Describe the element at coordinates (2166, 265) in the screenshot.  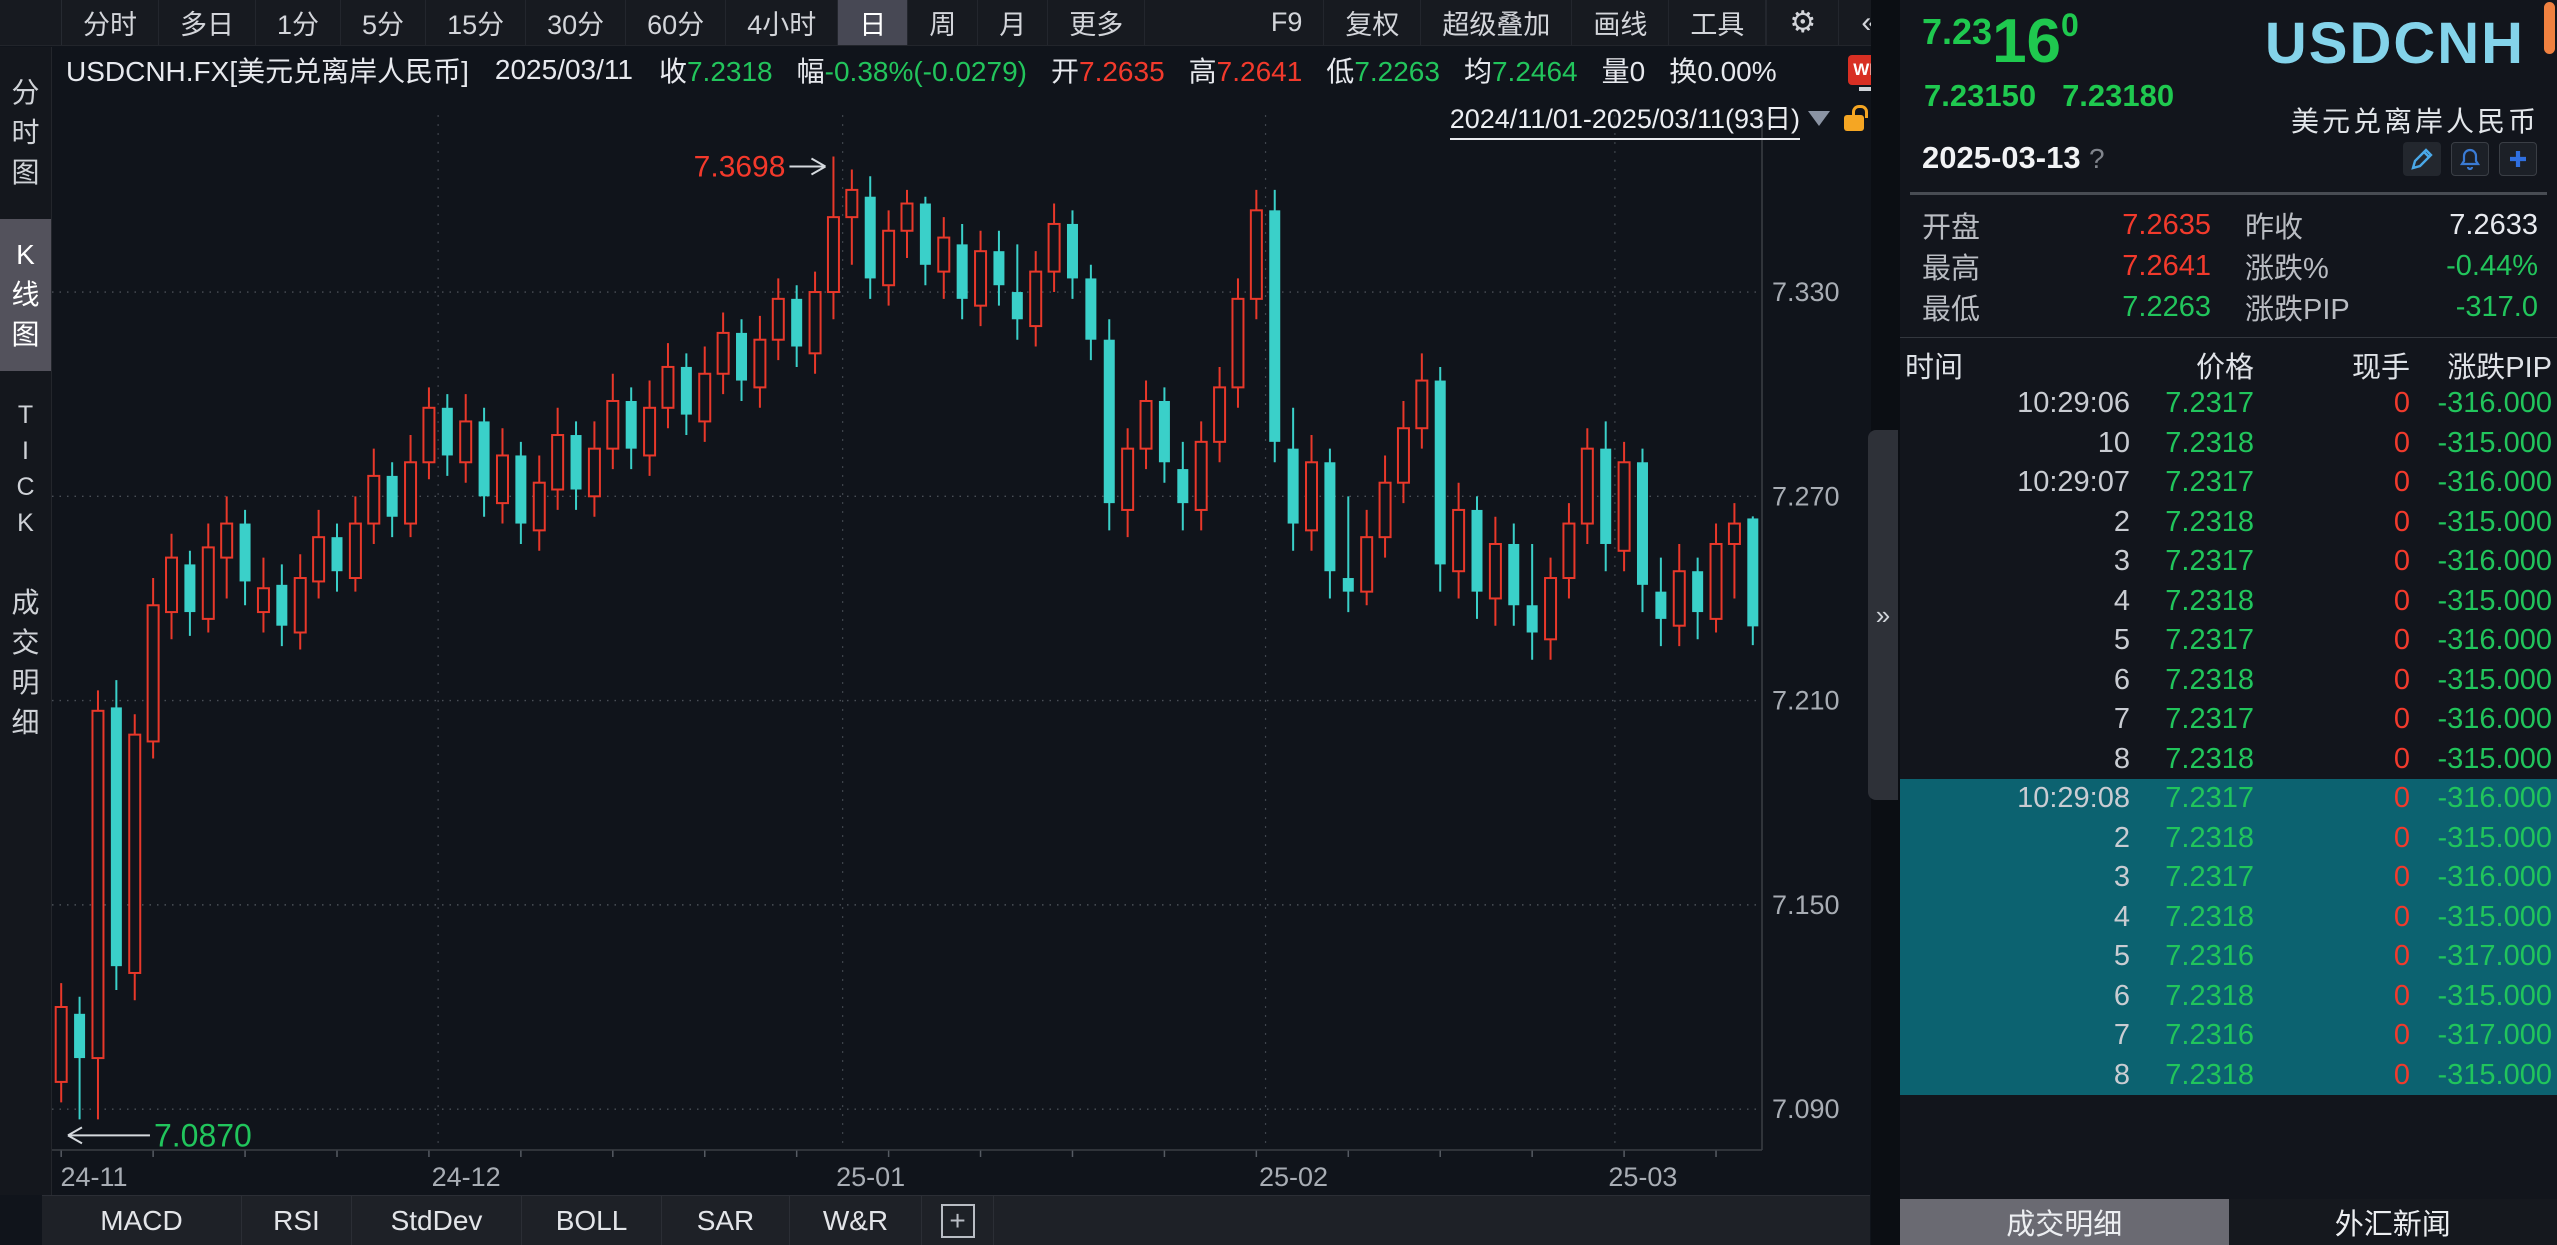
I see `stat-value-最高: 7.2641` at that location.